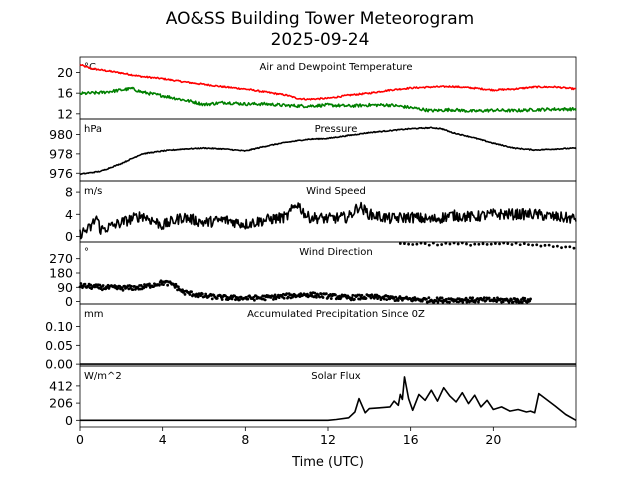 The image size is (640, 484). I want to click on series-wind-direction, so click(305, 291).